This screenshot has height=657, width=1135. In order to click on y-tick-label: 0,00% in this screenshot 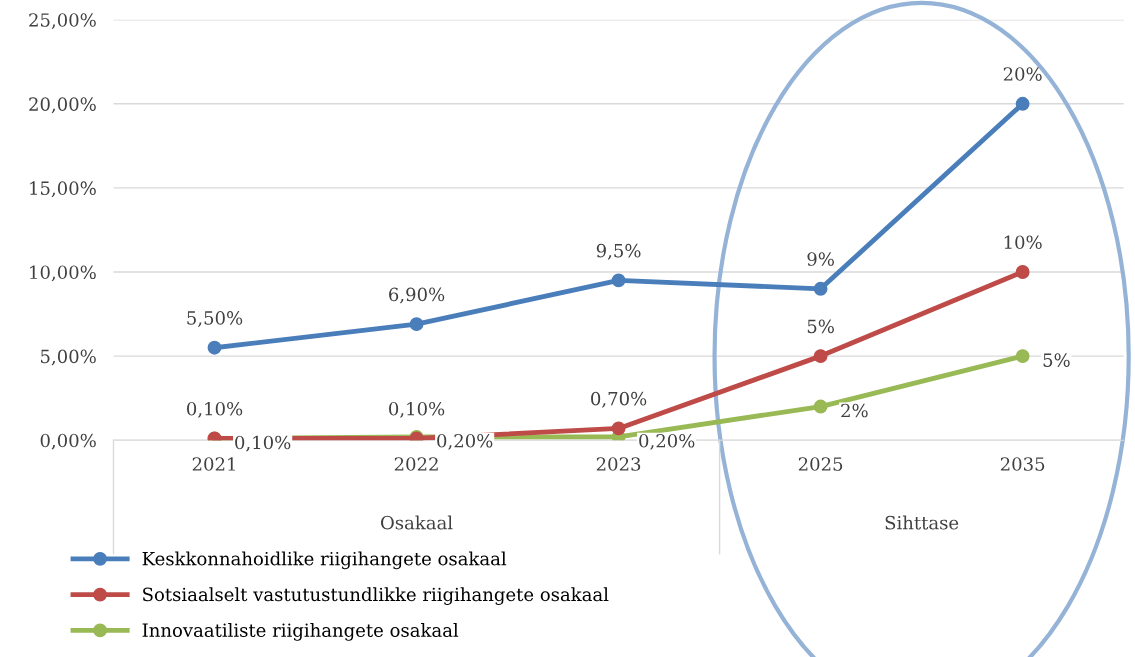, I will do `click(68, 441)`.